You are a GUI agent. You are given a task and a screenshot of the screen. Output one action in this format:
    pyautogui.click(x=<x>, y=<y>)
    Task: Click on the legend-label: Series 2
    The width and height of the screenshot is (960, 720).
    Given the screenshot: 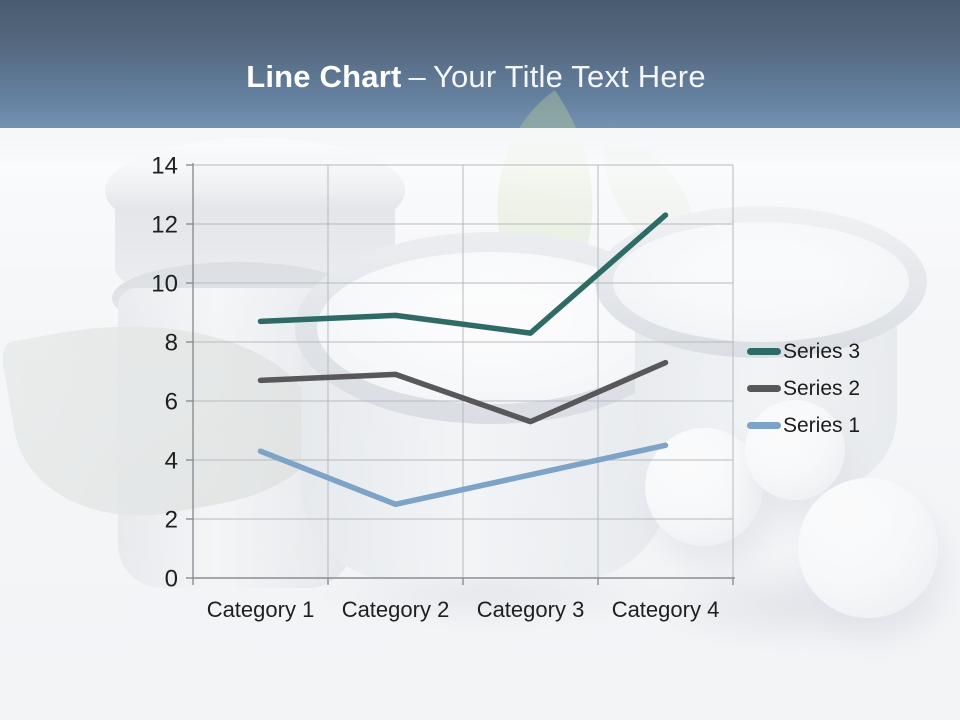 What is the action you would take?
    pyautogui.click(x=822, y=388)
    